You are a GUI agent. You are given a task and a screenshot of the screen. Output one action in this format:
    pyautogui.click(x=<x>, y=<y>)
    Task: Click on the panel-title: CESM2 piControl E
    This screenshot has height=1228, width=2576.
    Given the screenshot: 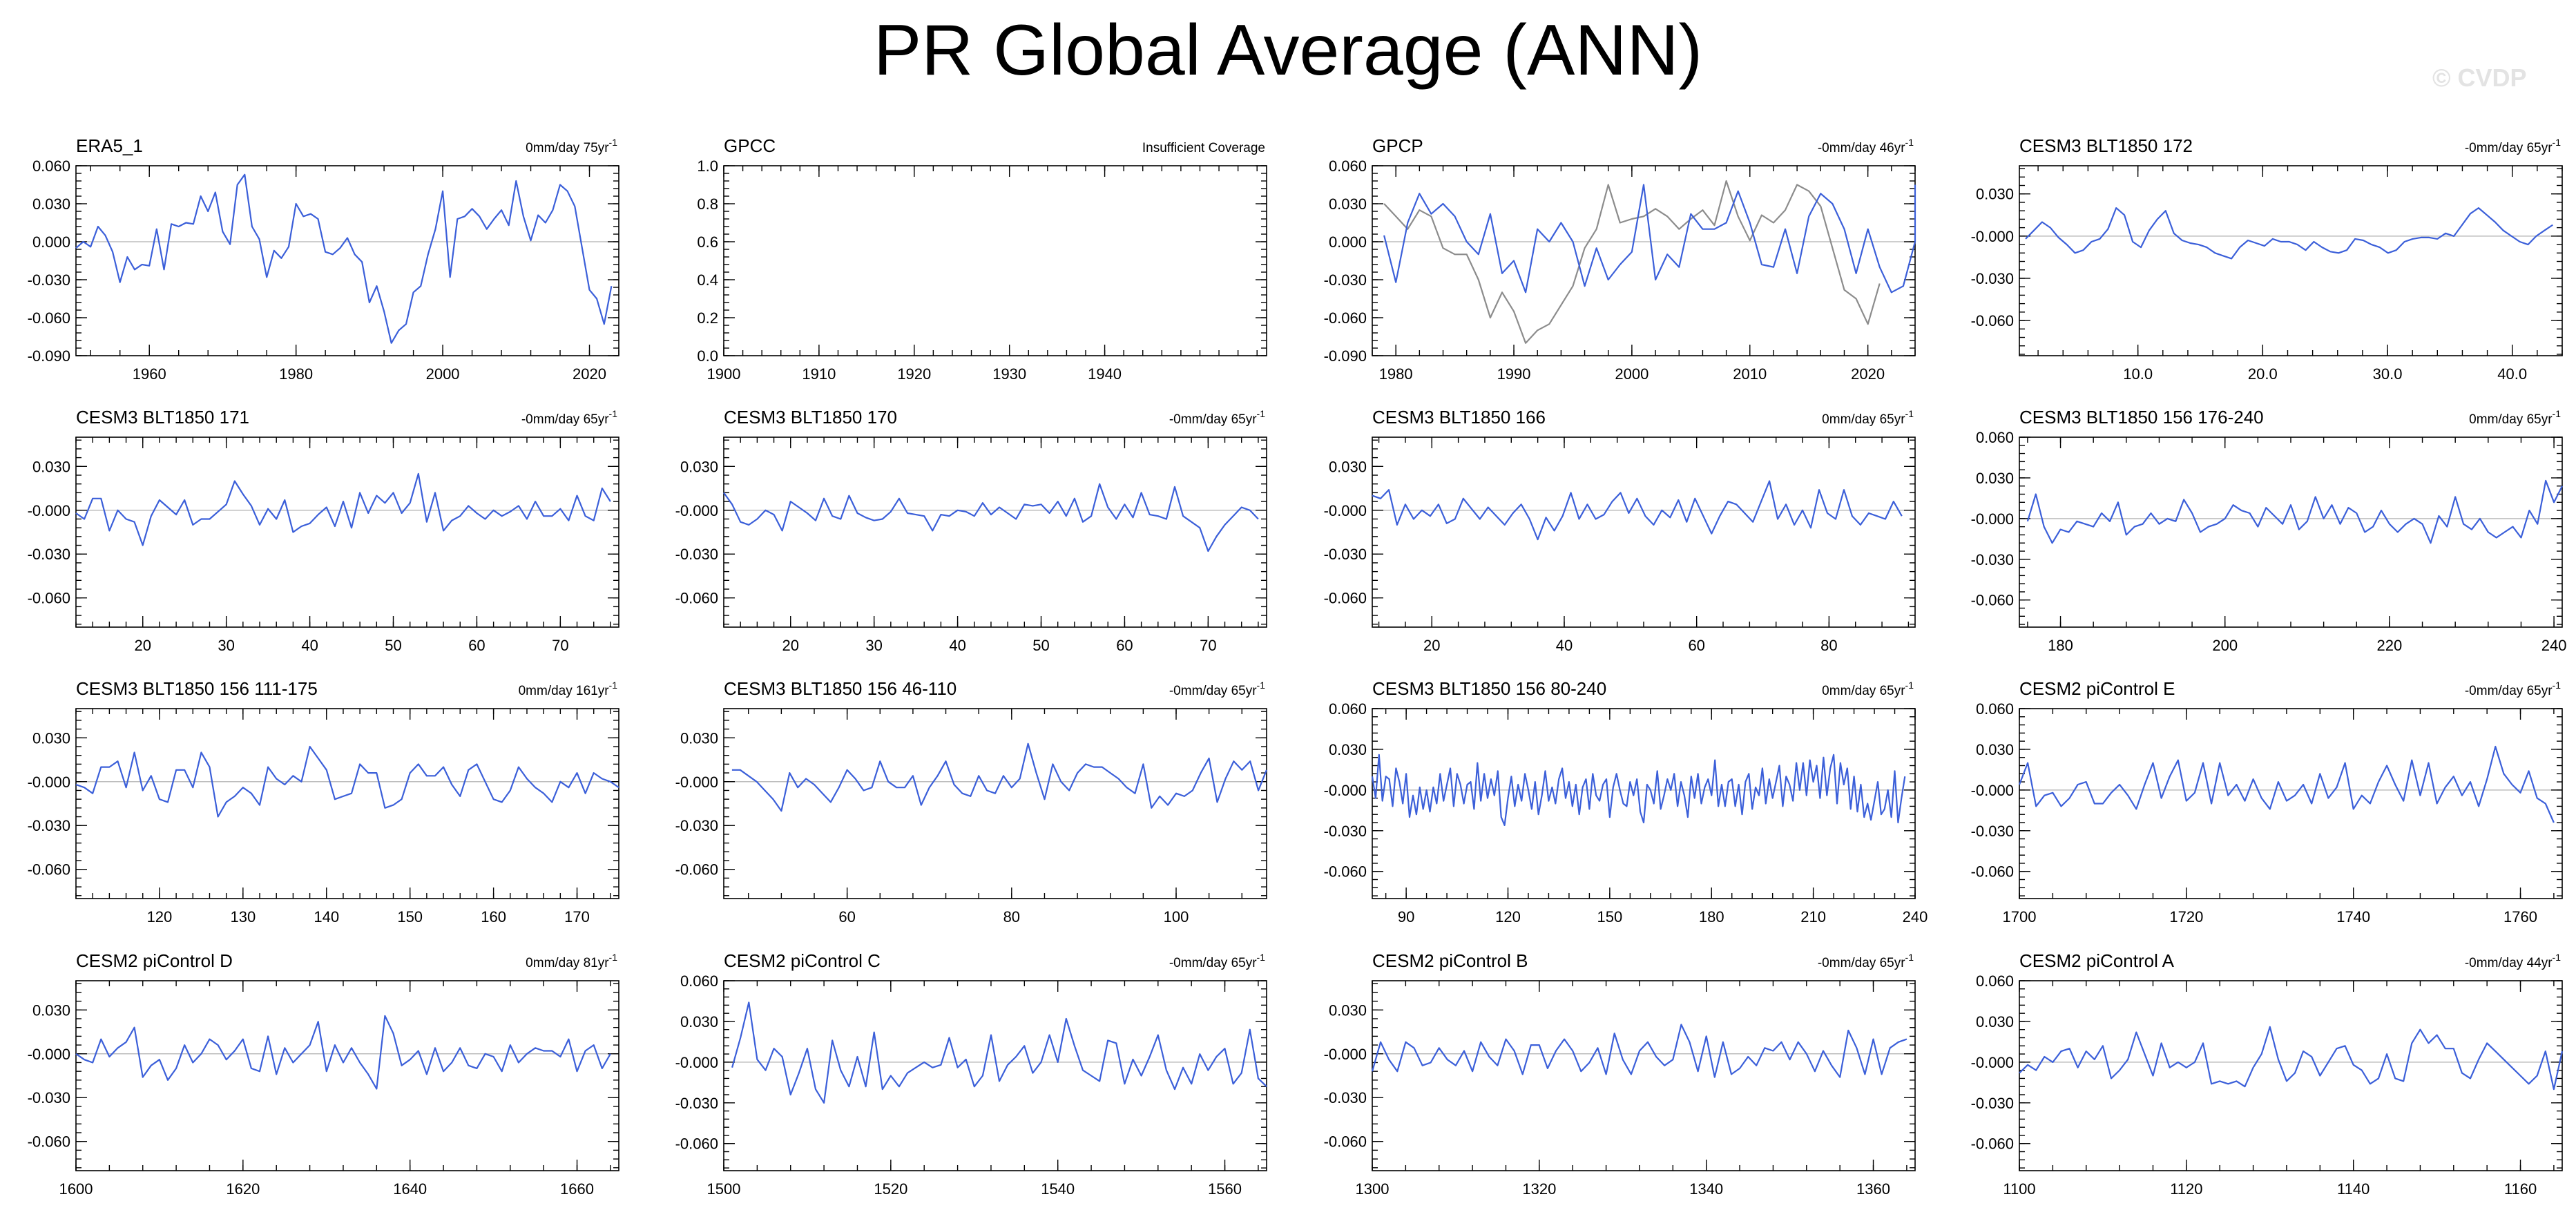 What is the action you would take?
    pyautogui.click(x=2097, y=688)
    